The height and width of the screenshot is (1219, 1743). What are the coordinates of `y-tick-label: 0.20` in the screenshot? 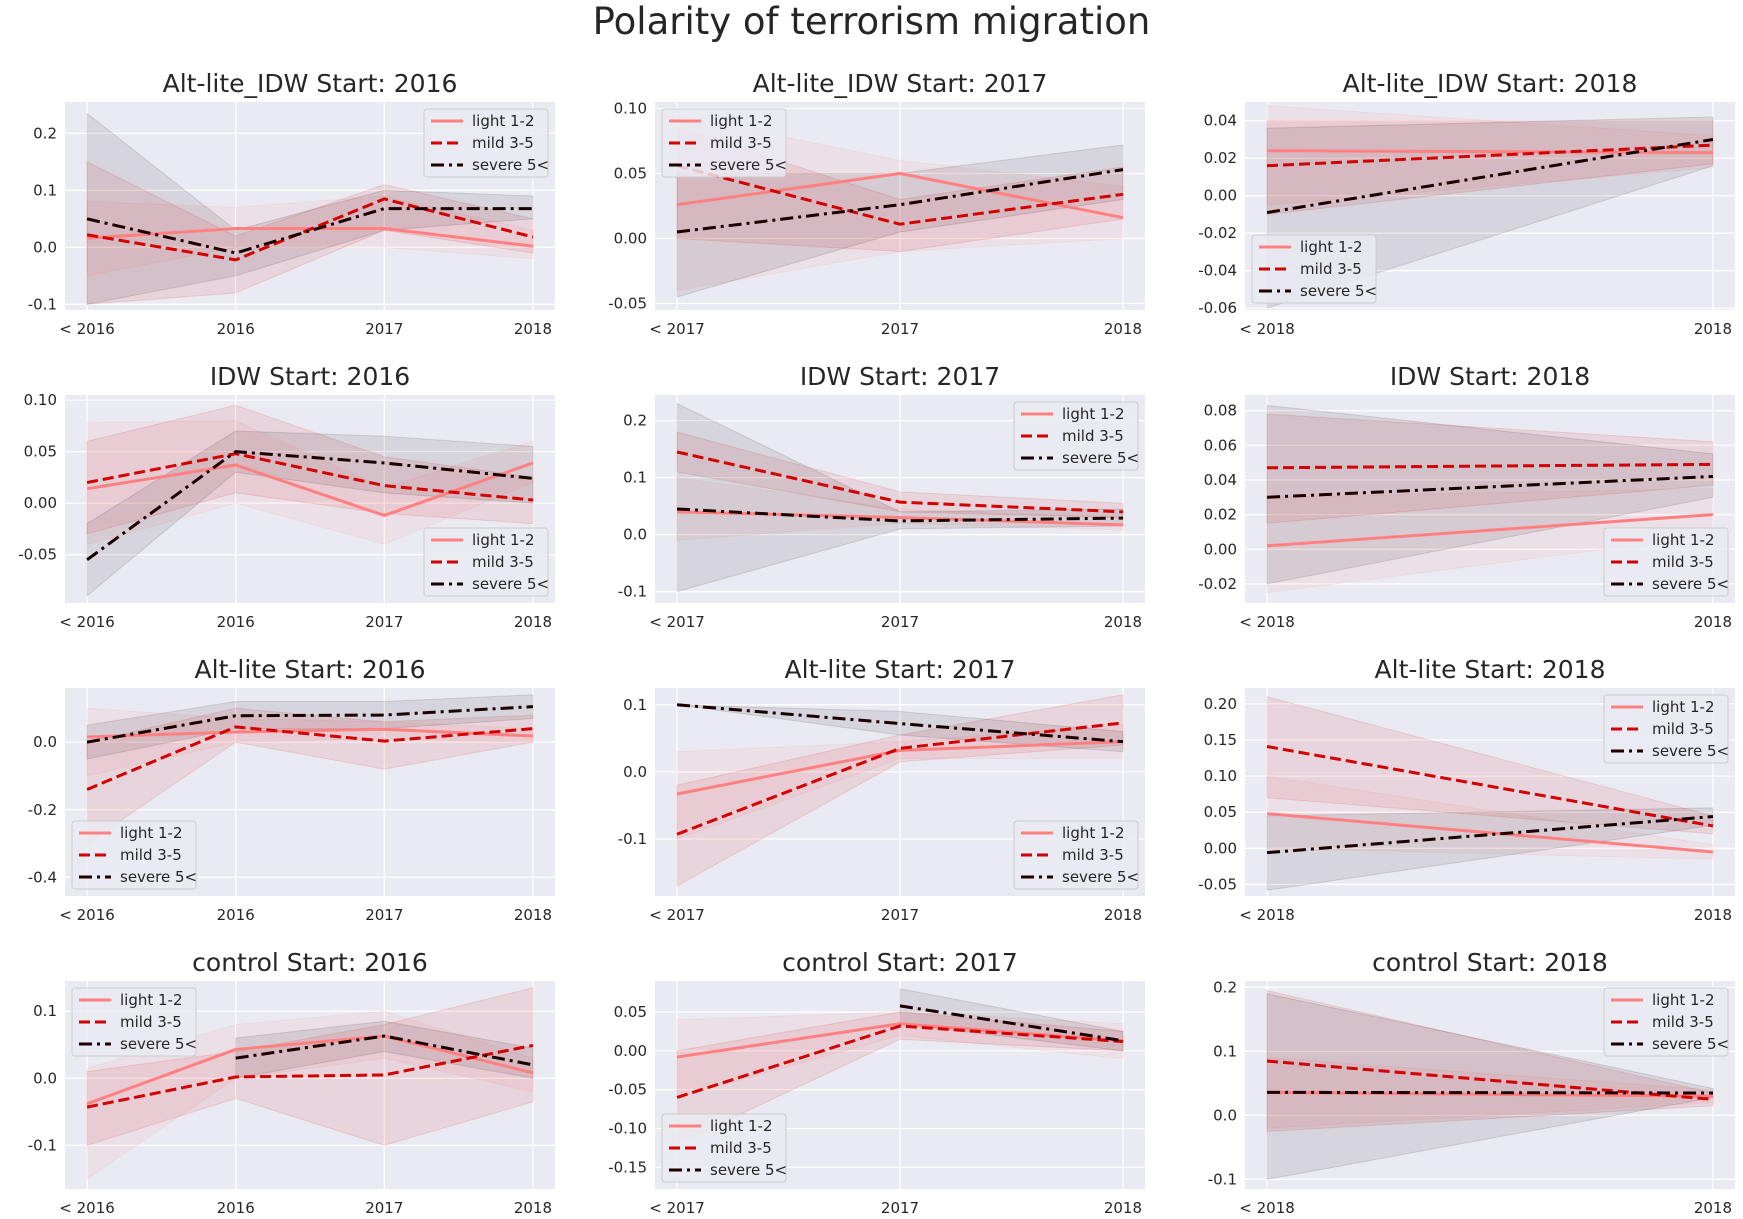 It's located at (1220, 704).